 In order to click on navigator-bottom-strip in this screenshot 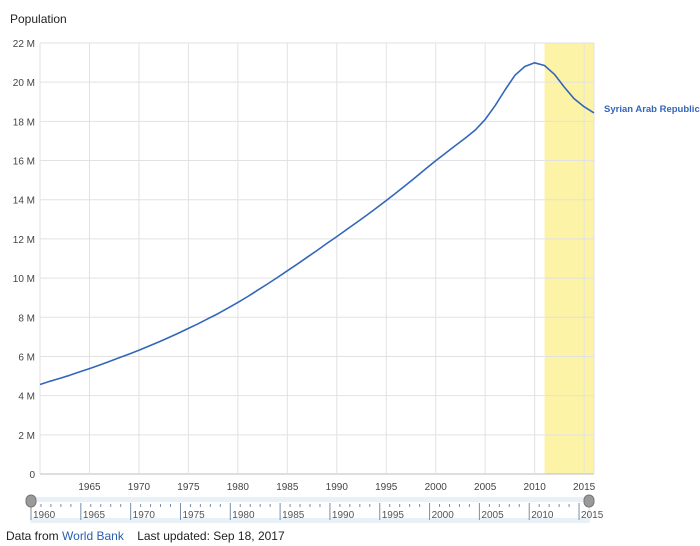, I will do `click(310, 520)`.